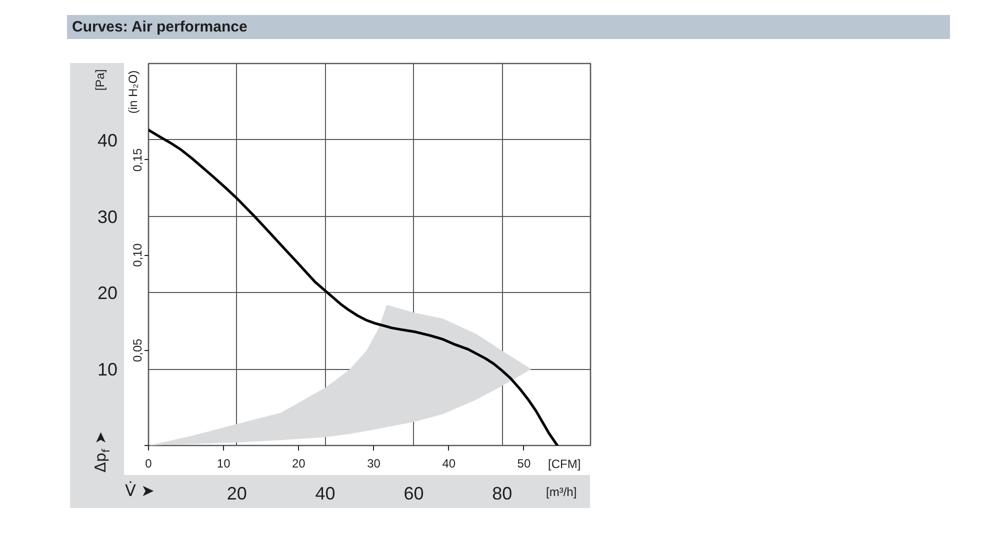 The image size is (1000, 536). I want to click on text: [m³/h], so click(561, 492).